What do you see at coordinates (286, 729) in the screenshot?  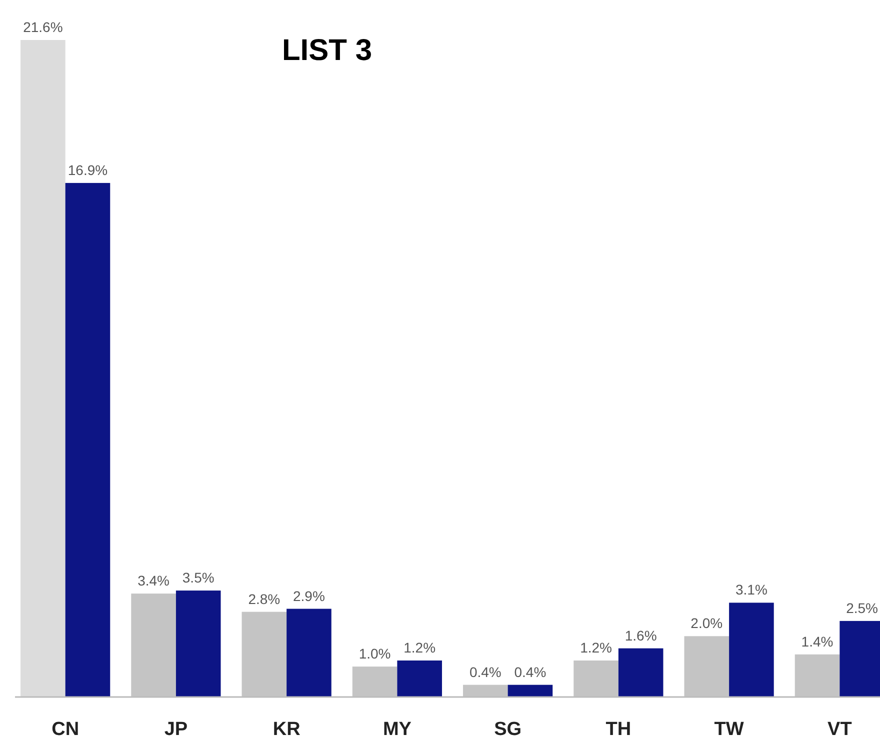 I see `x-tick-label: KR` at bounding box center [286, 729].